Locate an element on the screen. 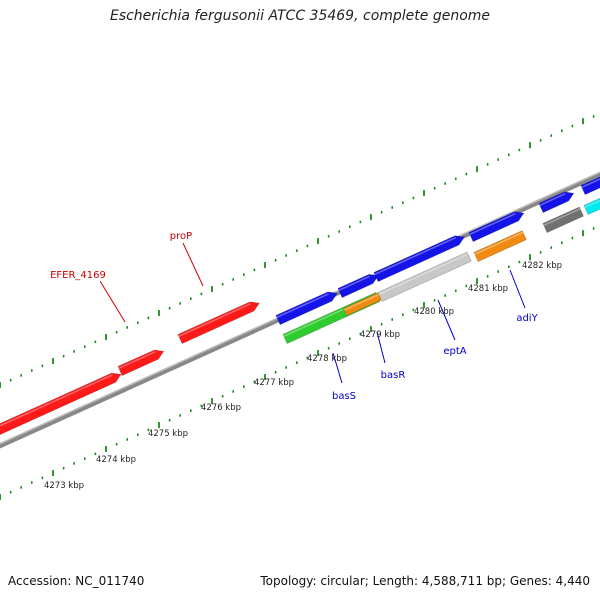  scale-label-4282: 4282 kbp is located at coordinates (542, 266).